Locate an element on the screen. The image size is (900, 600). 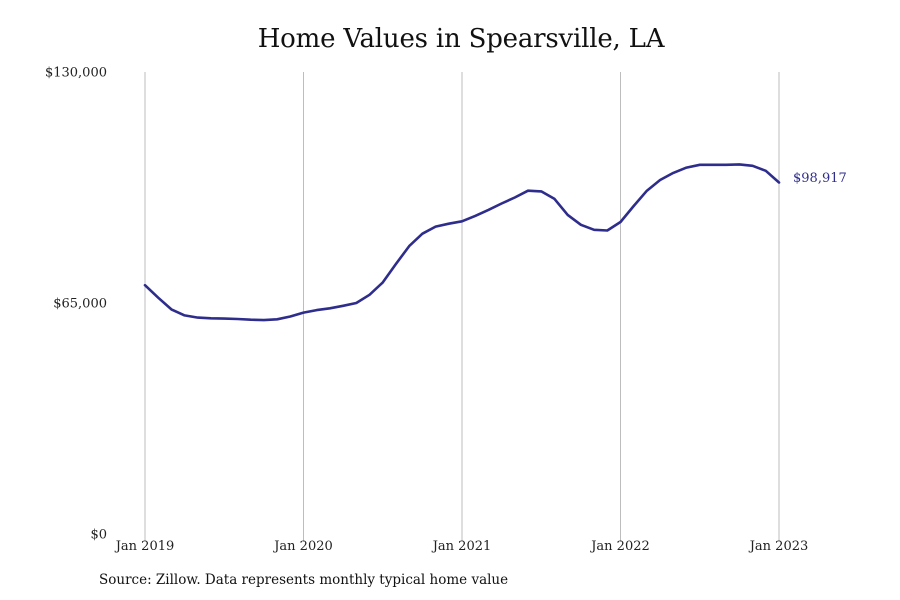
x-tick-label: Jan 2019 is located at coordinates (144, 546).